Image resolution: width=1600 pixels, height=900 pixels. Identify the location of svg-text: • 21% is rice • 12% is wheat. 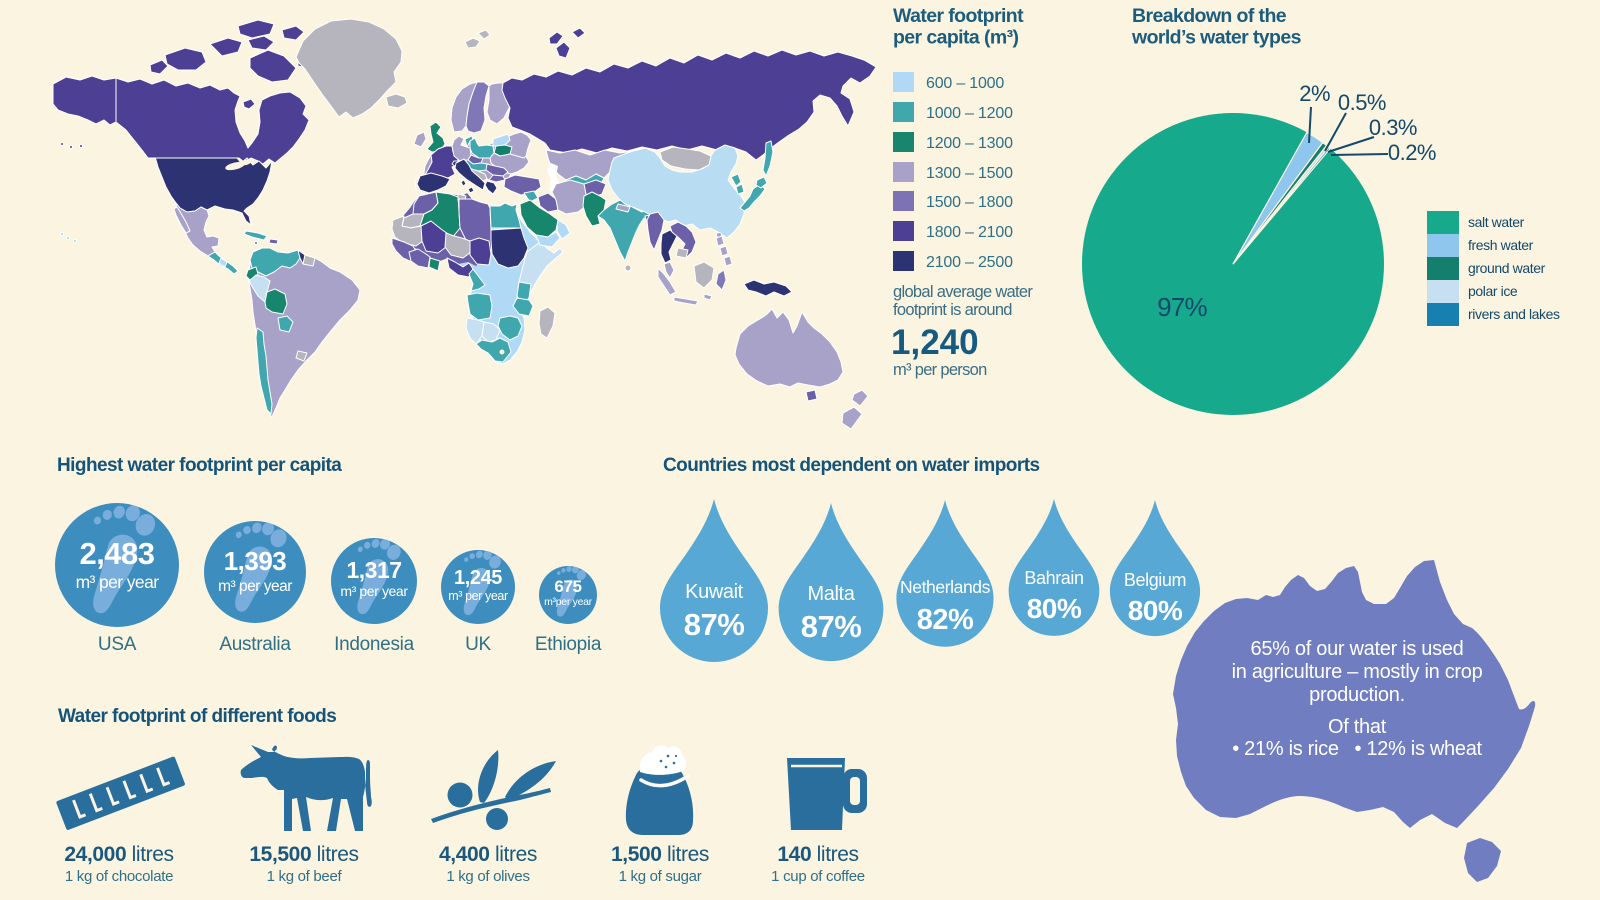
(1357, 749).